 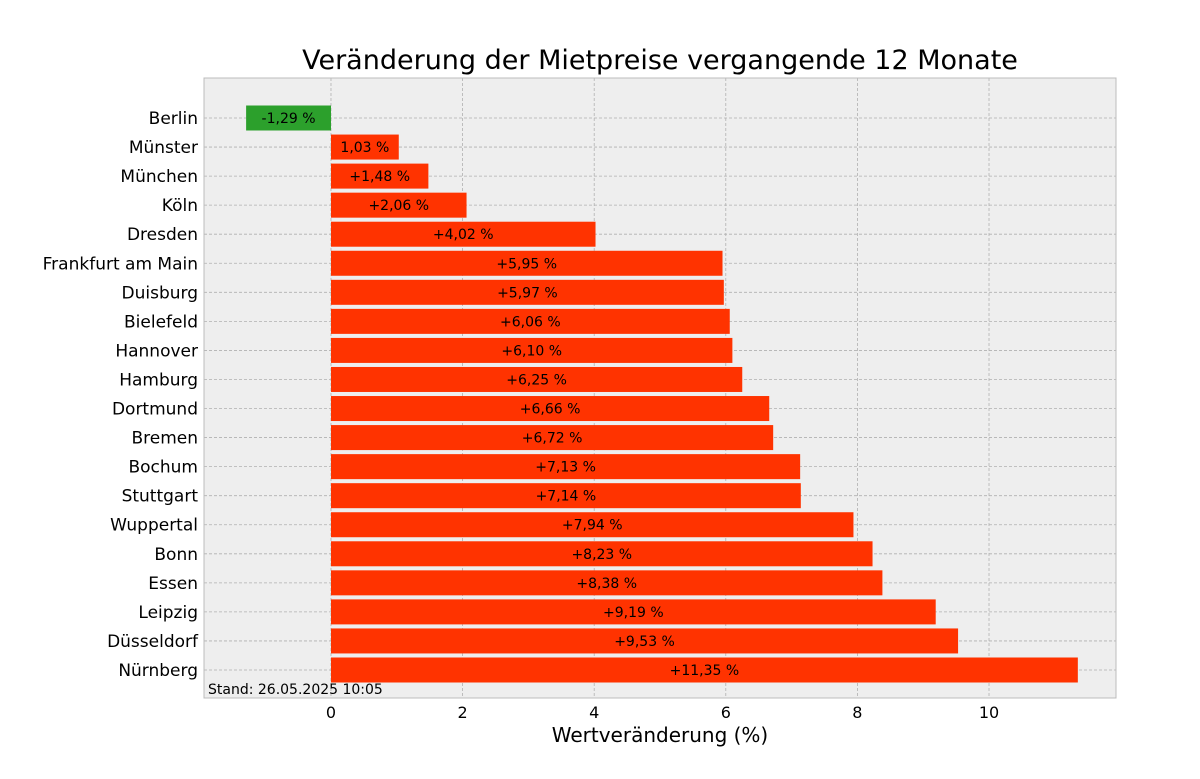 I want to click on data-label: +11,35 %, so click(x=705, y=671).